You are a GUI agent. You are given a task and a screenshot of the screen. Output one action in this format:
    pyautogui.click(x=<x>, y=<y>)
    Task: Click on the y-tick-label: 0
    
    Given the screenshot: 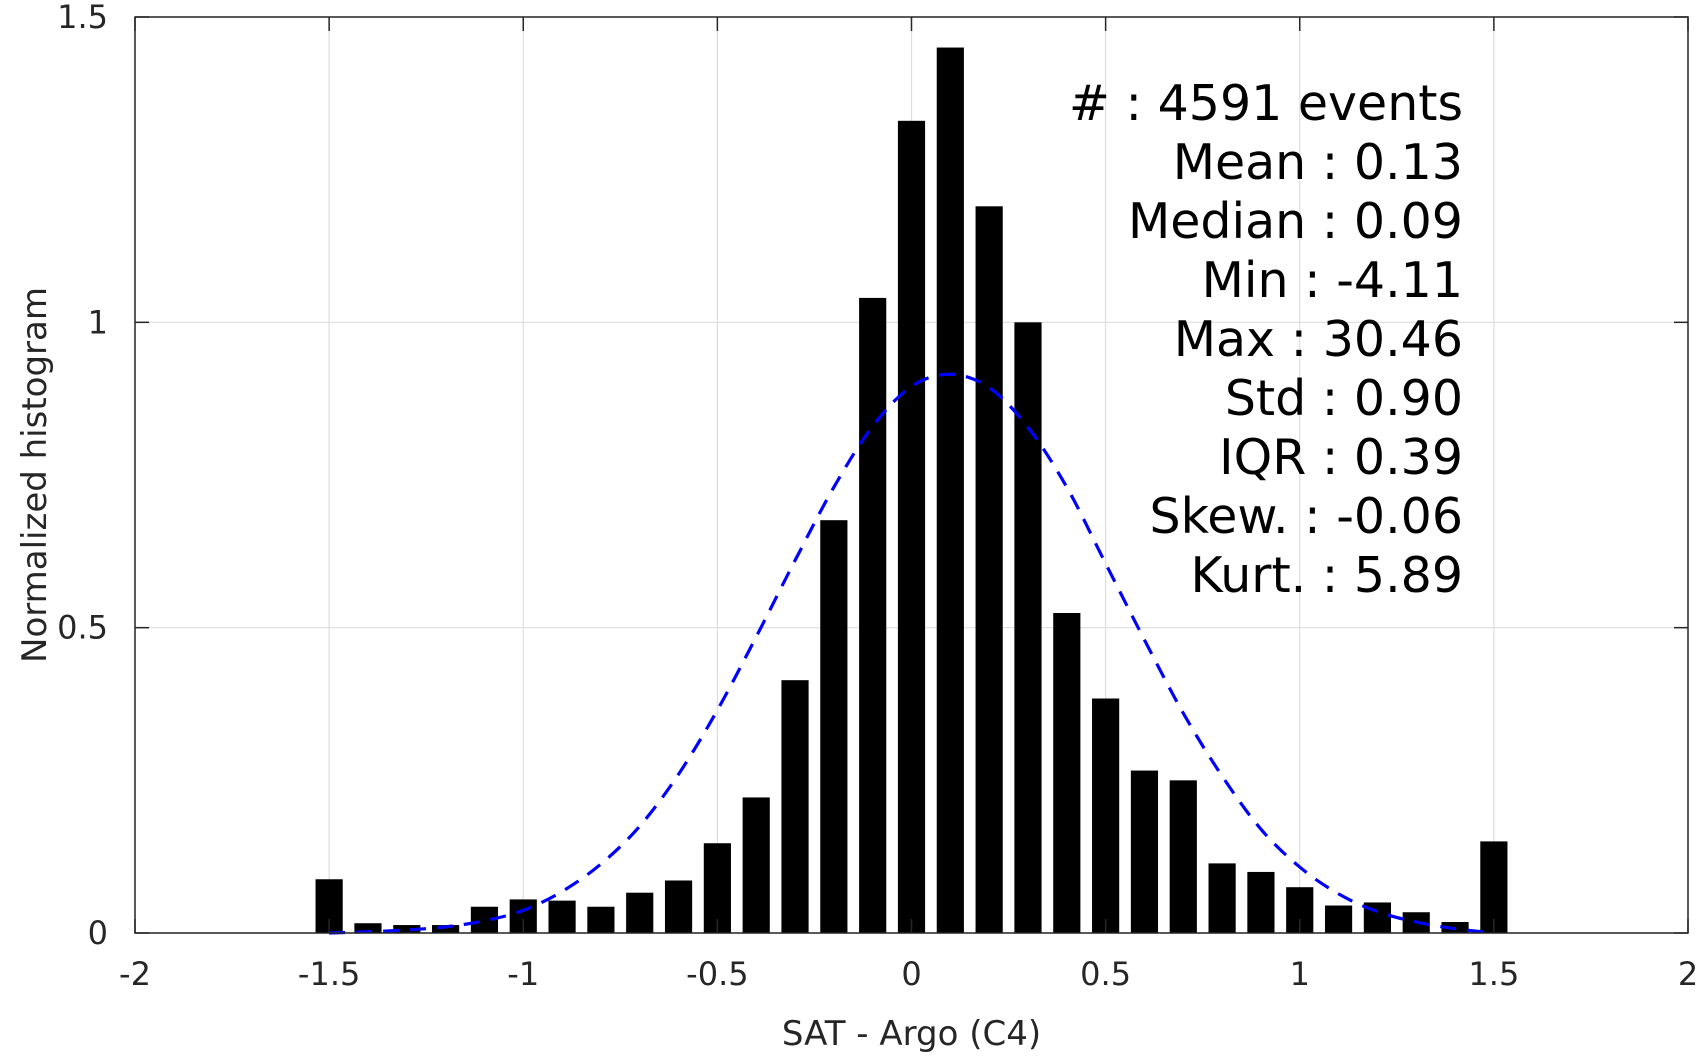 What is the action you would take?
    pyautogui.click(x=98, y=933)
    